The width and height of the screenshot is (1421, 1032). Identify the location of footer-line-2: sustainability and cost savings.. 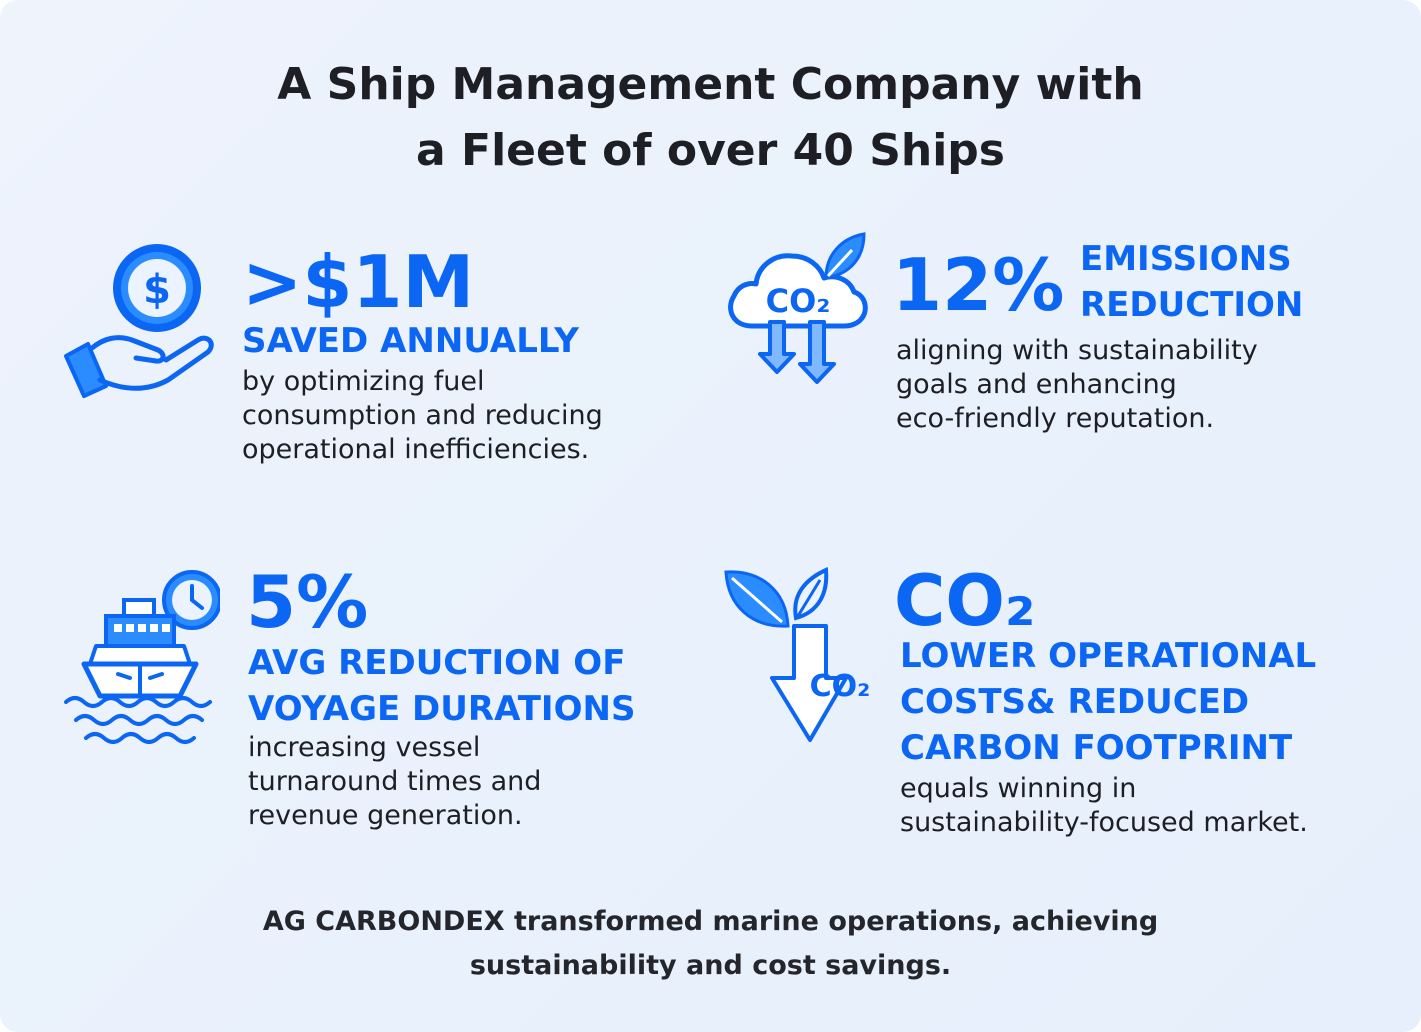
(710, 965).